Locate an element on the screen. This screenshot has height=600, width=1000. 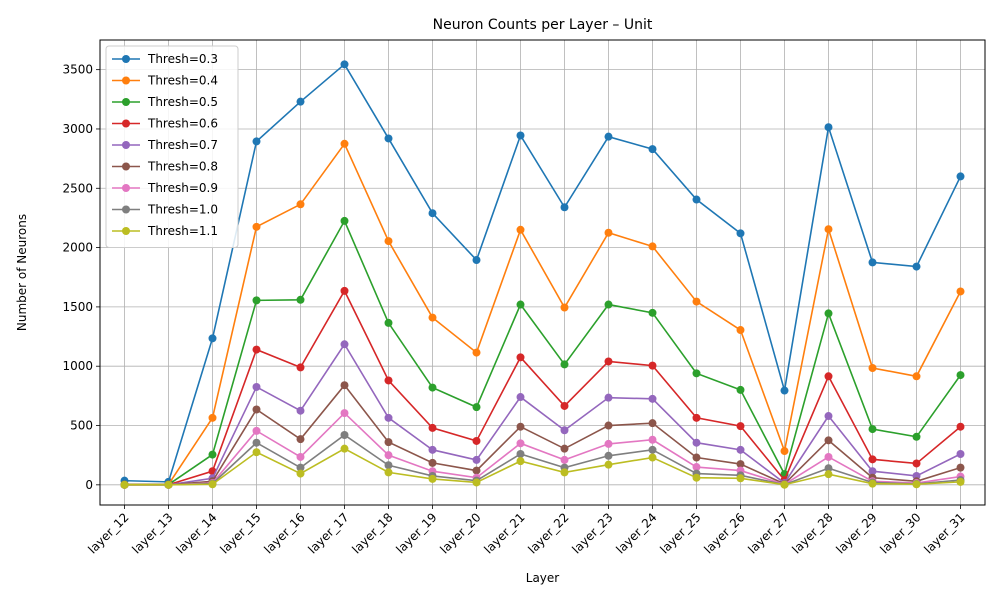
x-tick-label: layer_25 is located at coordinates (680, 533).